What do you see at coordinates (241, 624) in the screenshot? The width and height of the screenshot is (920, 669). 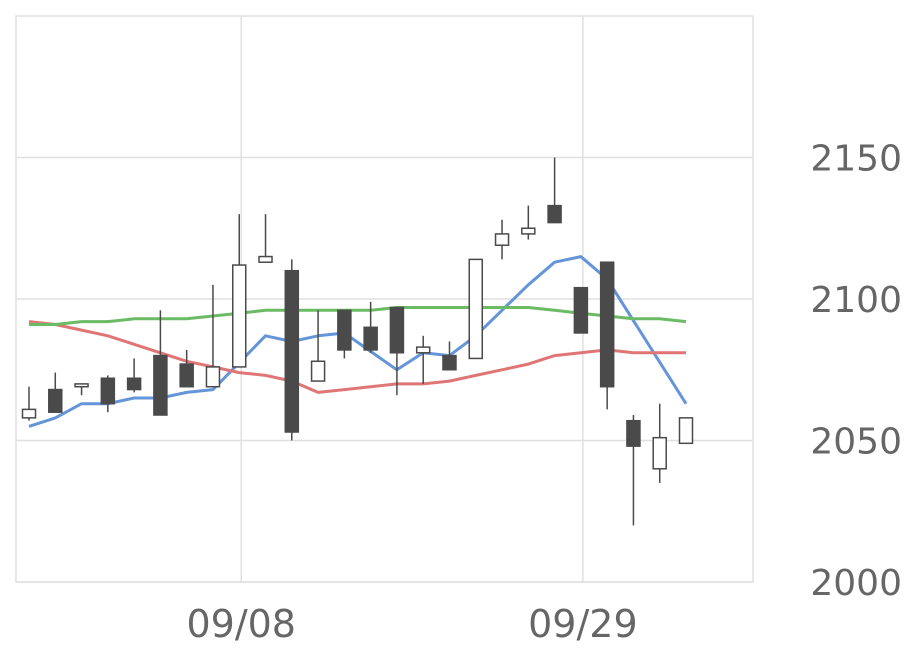 I see `x-tick-label: 09/08` at bounding box center [241, 624].